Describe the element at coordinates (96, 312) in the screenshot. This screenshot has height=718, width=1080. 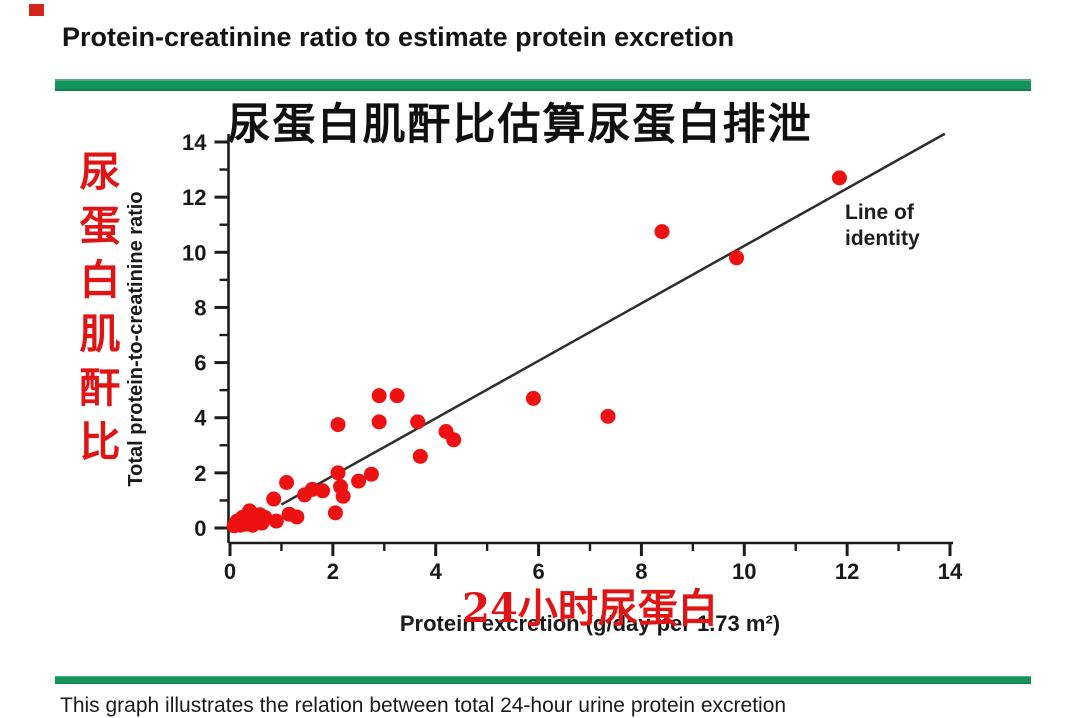
I see `chinese-y-axis-annotation: 尿蛋白肌酐比` at that location.